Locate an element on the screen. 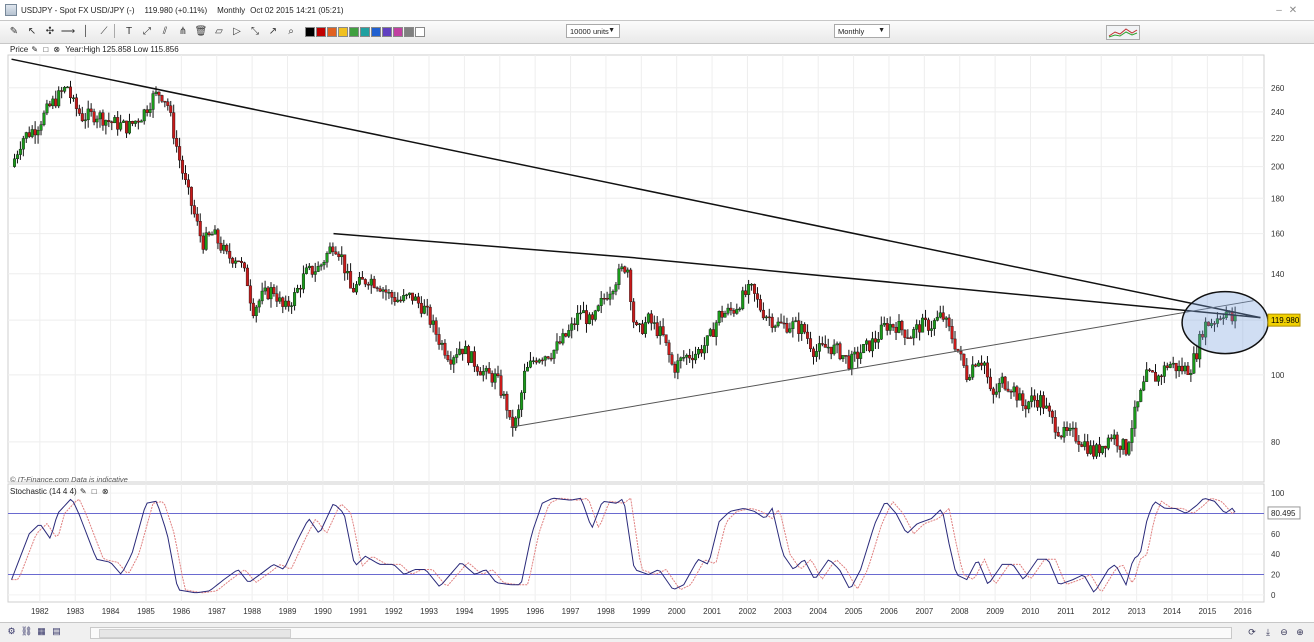  line-icon: ⟶ is located at coordinates (68, 31).